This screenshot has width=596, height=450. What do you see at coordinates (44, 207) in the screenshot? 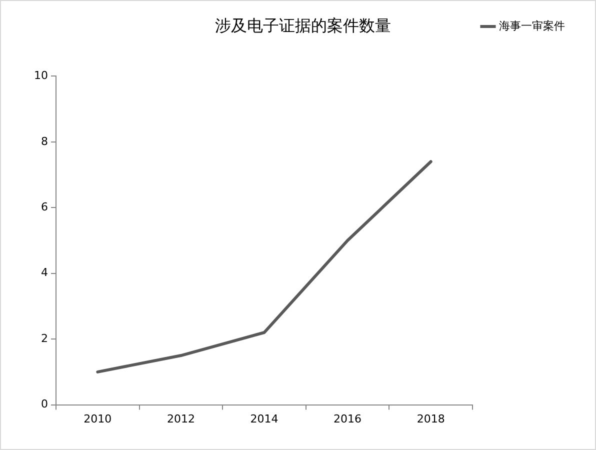
I see `y-tick-label: 6` at bounding box center [44, 207].